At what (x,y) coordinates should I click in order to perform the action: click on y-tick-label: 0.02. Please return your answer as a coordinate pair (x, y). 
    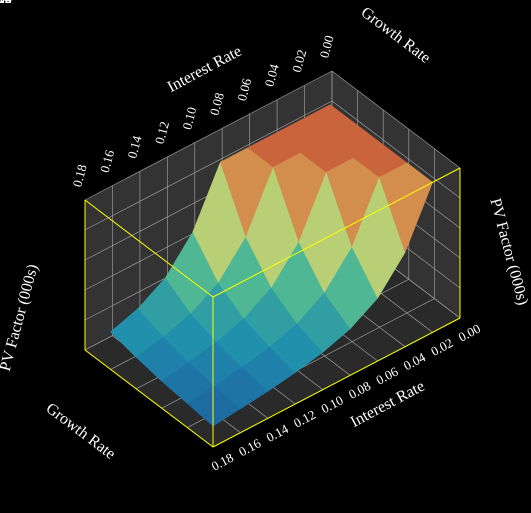
    Looking at the image, I should click on (5, 3).